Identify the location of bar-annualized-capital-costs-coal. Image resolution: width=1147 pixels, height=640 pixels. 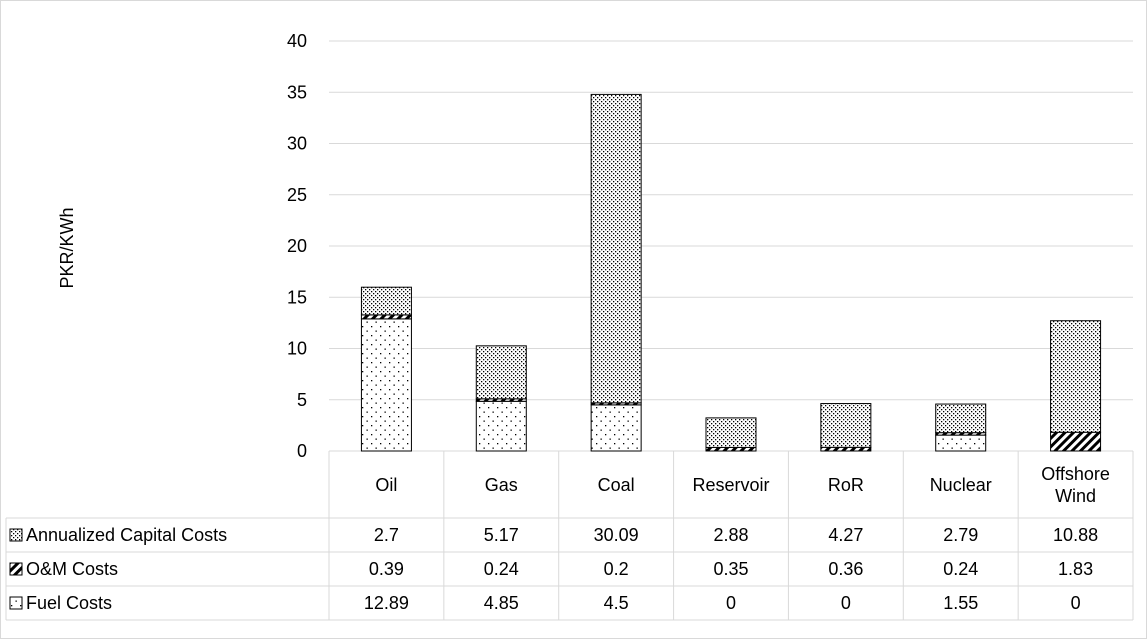
(616, 248).